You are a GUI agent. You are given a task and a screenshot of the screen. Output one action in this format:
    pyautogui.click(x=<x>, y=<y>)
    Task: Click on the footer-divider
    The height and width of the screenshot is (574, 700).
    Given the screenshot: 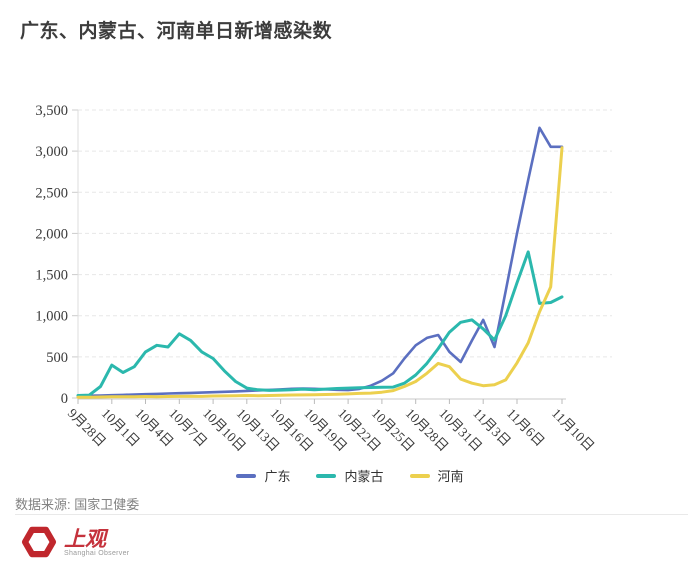 What is the action you would take?
    pyautogui.click(x=351, y=514)
    